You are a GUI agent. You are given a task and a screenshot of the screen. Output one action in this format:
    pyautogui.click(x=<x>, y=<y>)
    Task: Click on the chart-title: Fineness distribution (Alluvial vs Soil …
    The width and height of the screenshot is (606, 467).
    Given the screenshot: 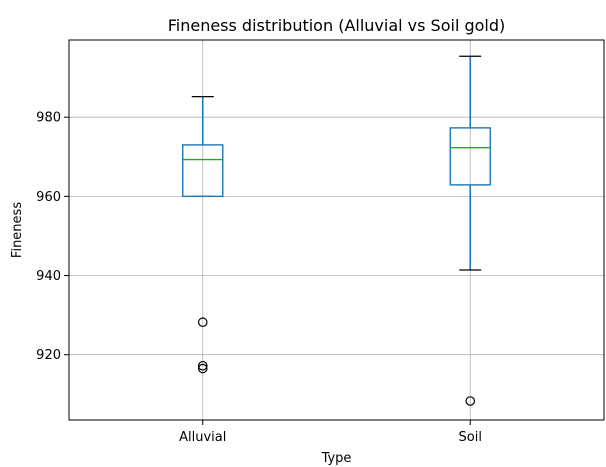 What is the action you would take?
    pyautogui.click(x=337, y=25)
    